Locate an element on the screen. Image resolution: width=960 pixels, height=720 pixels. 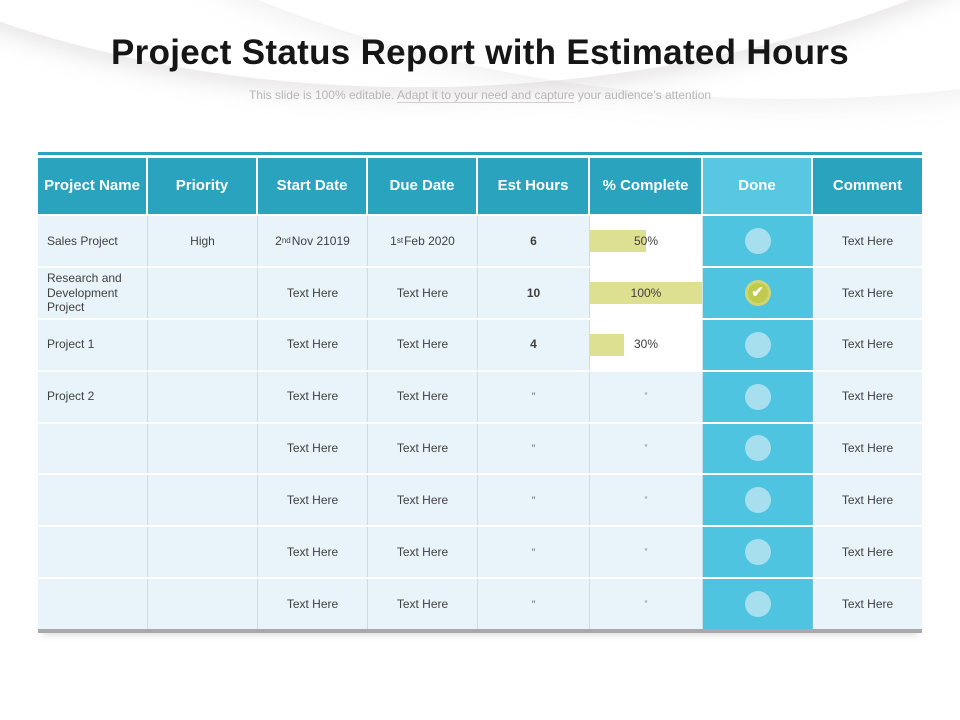
table-row: Project 2 Text Here Text Here”” Text Here is located at coordinates (480, 396).